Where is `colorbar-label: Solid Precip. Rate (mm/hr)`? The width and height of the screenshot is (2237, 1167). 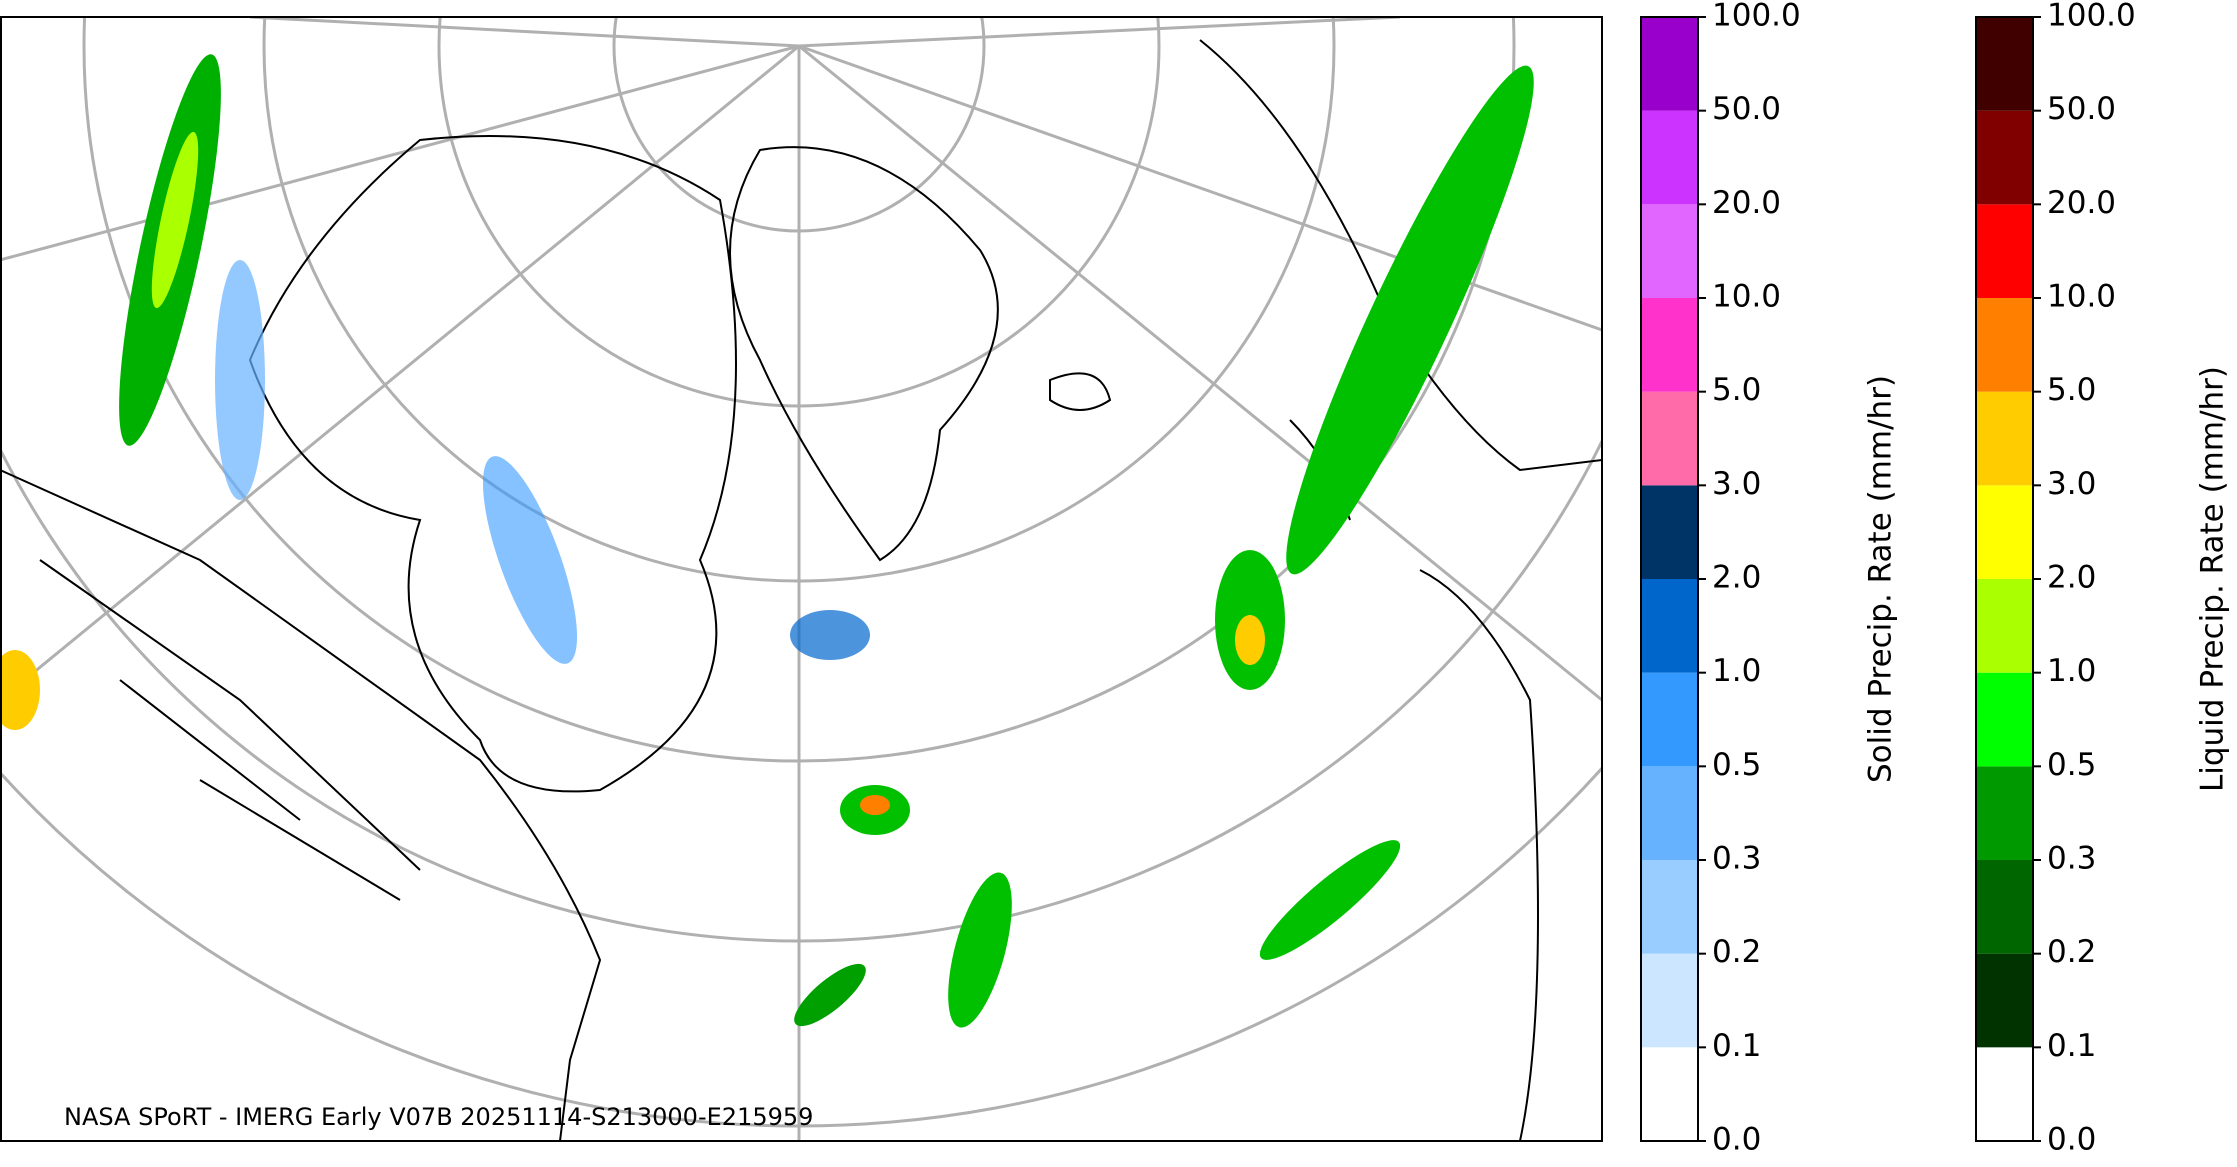
colorbar-label: Solid Precip. Rate (mm/hr) is located at coordinates (1881, 579).